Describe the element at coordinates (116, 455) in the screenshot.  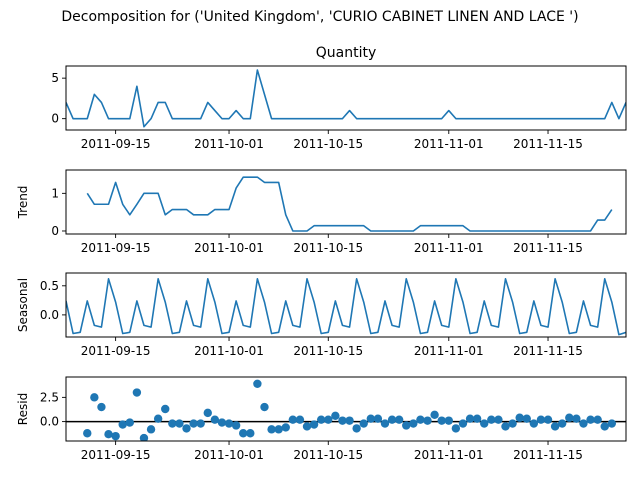
I see `resid-xtick-label: 2011-09-15` at that location.